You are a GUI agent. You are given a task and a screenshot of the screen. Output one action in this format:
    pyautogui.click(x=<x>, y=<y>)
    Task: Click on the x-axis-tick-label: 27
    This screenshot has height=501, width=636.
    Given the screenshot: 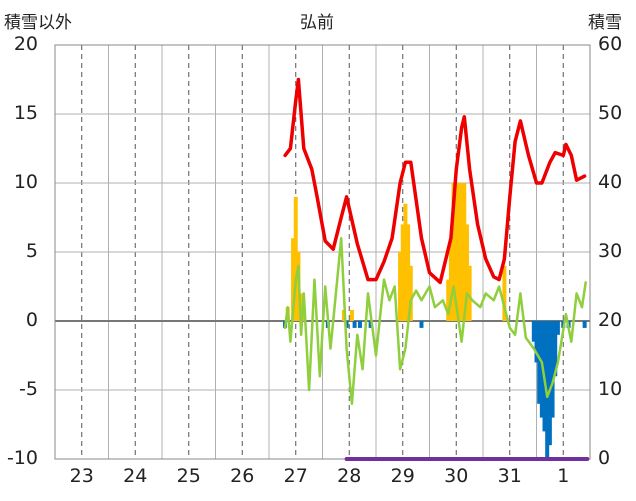 What is the action you would take?
    pyautogui.click(x=295, y=476)
    